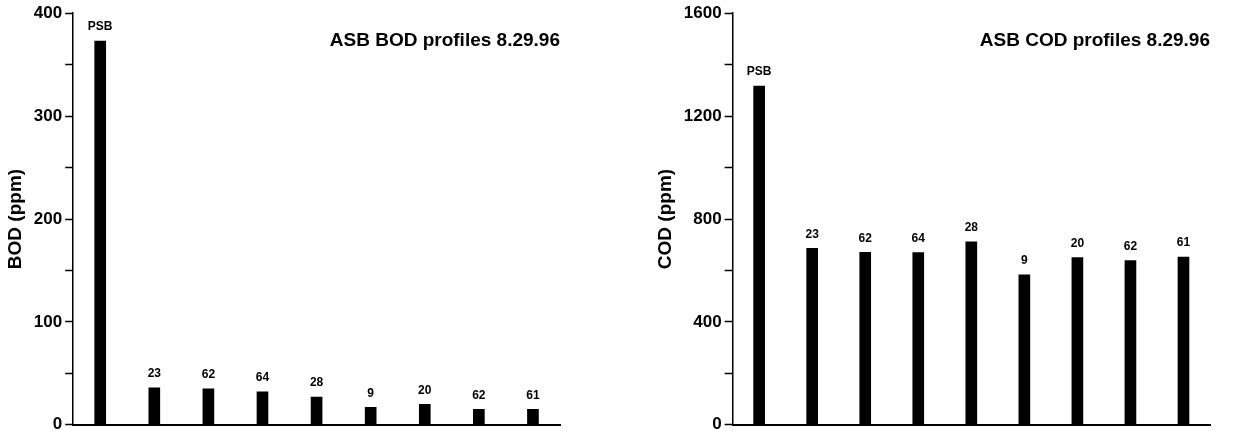  I want to click on y-axis-title: COD (ppm), so click(664, 219).